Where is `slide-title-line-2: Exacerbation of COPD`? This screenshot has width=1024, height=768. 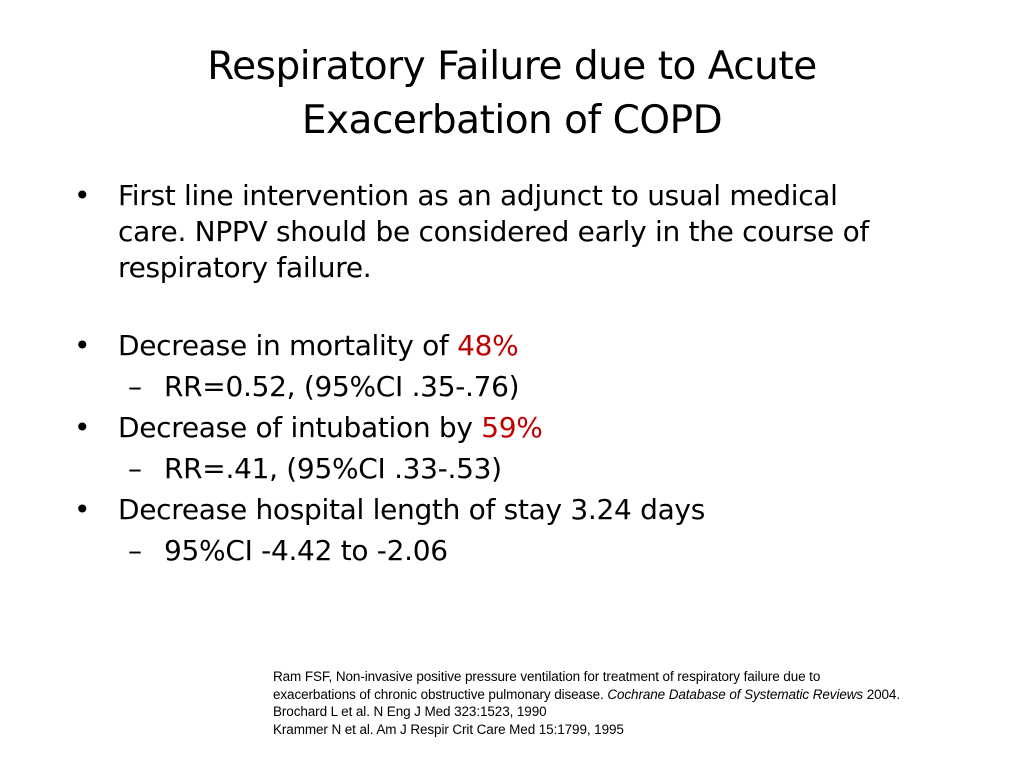
slide-title-line-2: Exacerbation of COPD is located at coordinates (512, 120).